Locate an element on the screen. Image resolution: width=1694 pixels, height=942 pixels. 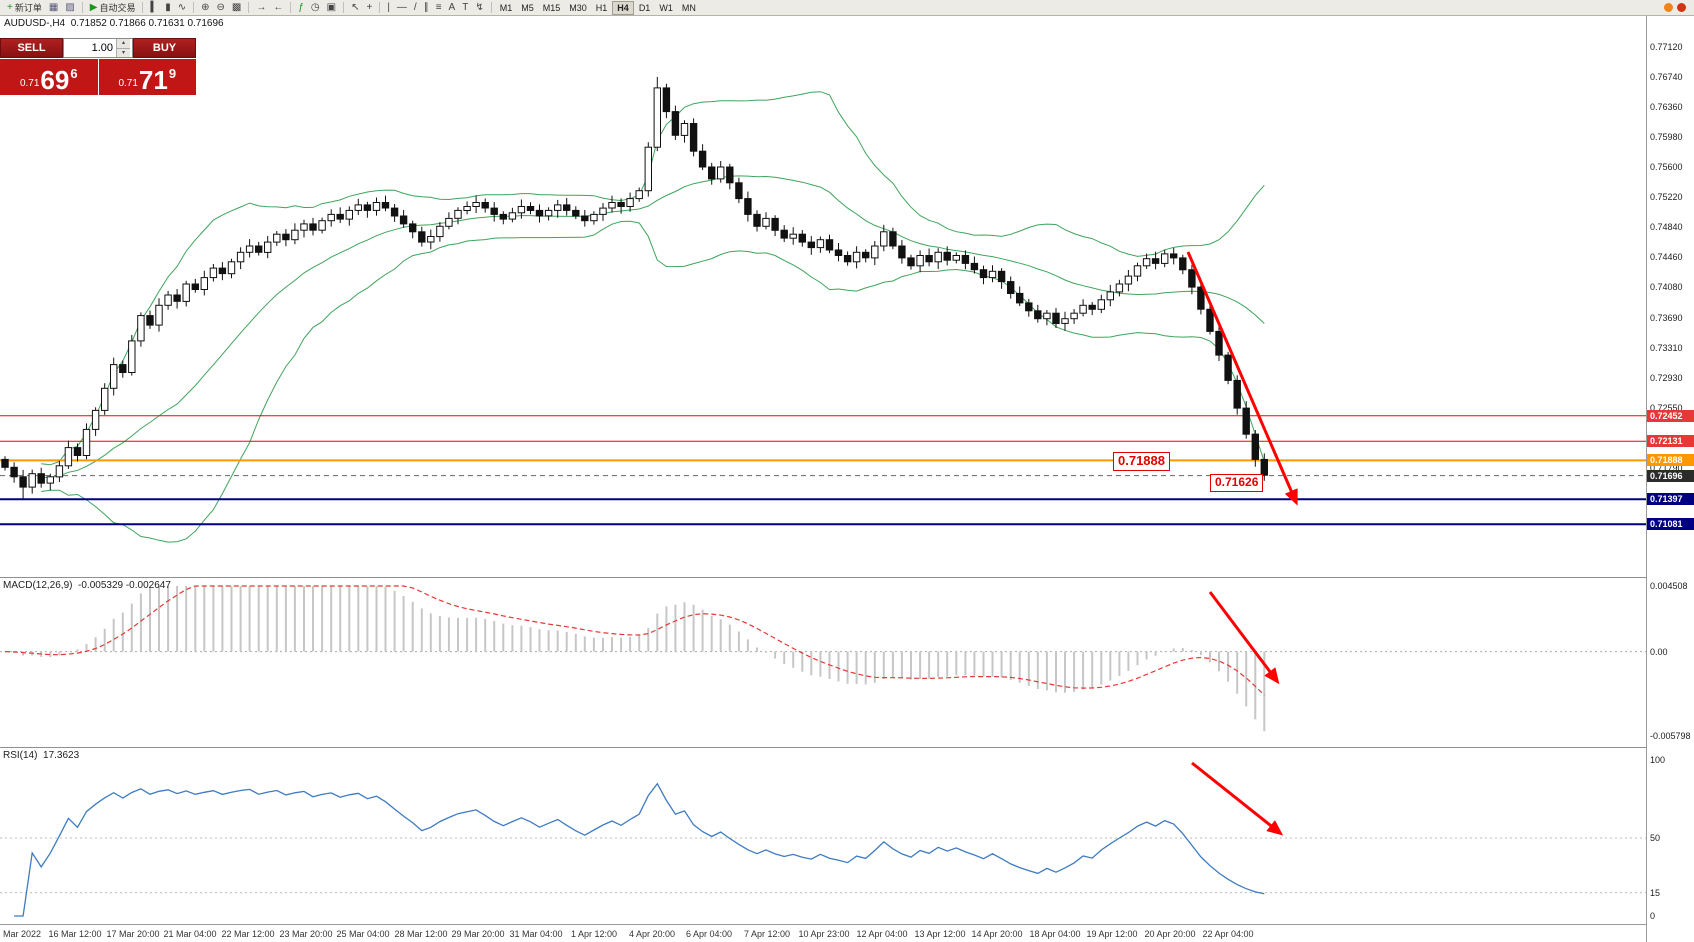
timeframe-mn-button: MN is located at coordinates (688, 7).